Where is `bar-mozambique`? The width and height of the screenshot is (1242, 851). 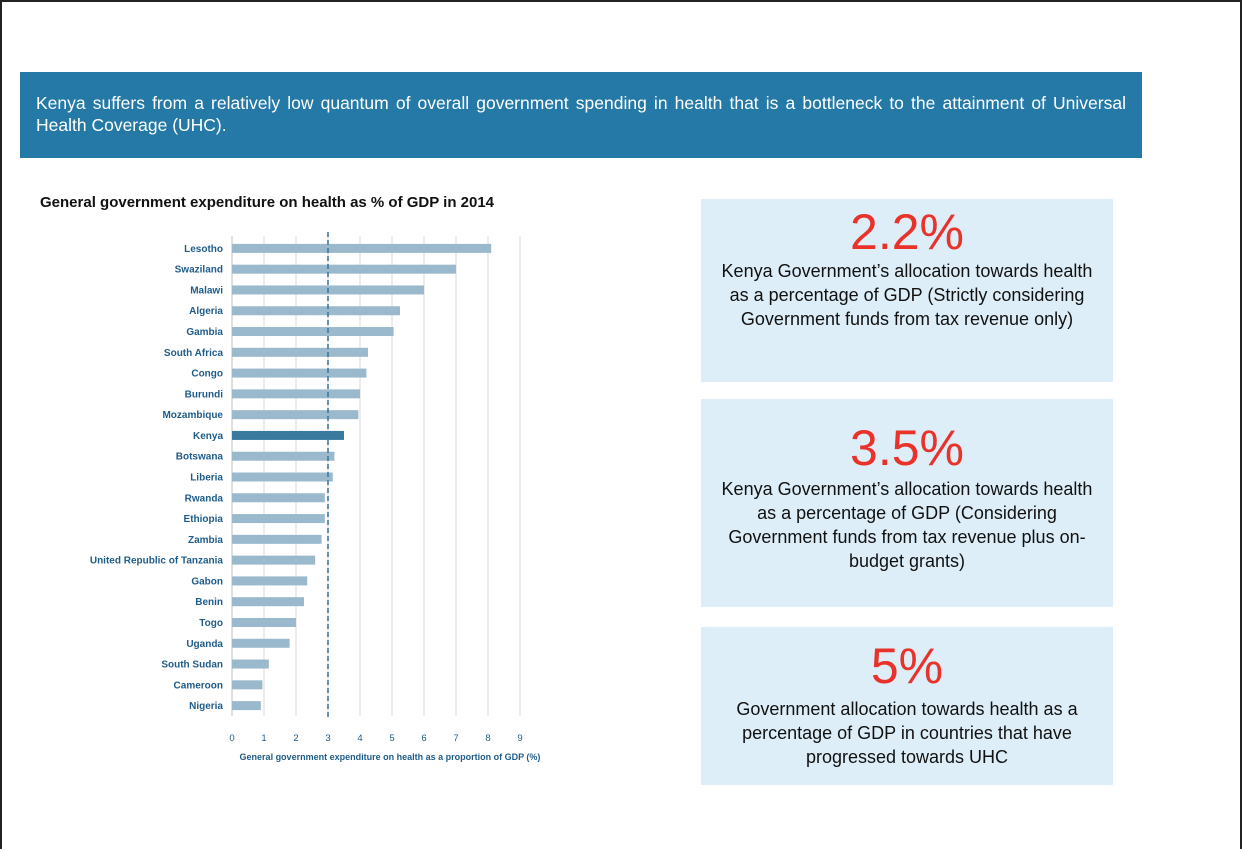 bar-mozambique is located at coordinates (295, 415).